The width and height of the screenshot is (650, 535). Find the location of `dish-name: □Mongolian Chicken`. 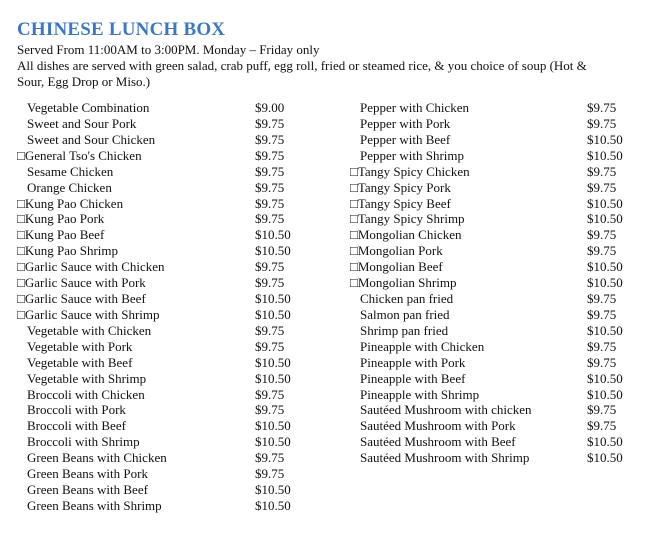

dish-name: □Mongolian Chicken is located at coordinates (406, 235).